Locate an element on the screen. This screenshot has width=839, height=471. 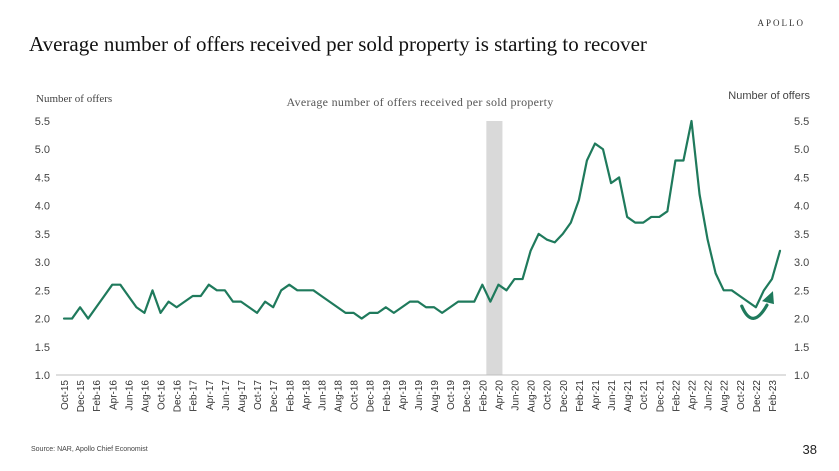
y-tick-label-right: 4.0 is located at coordinates (801, 207).